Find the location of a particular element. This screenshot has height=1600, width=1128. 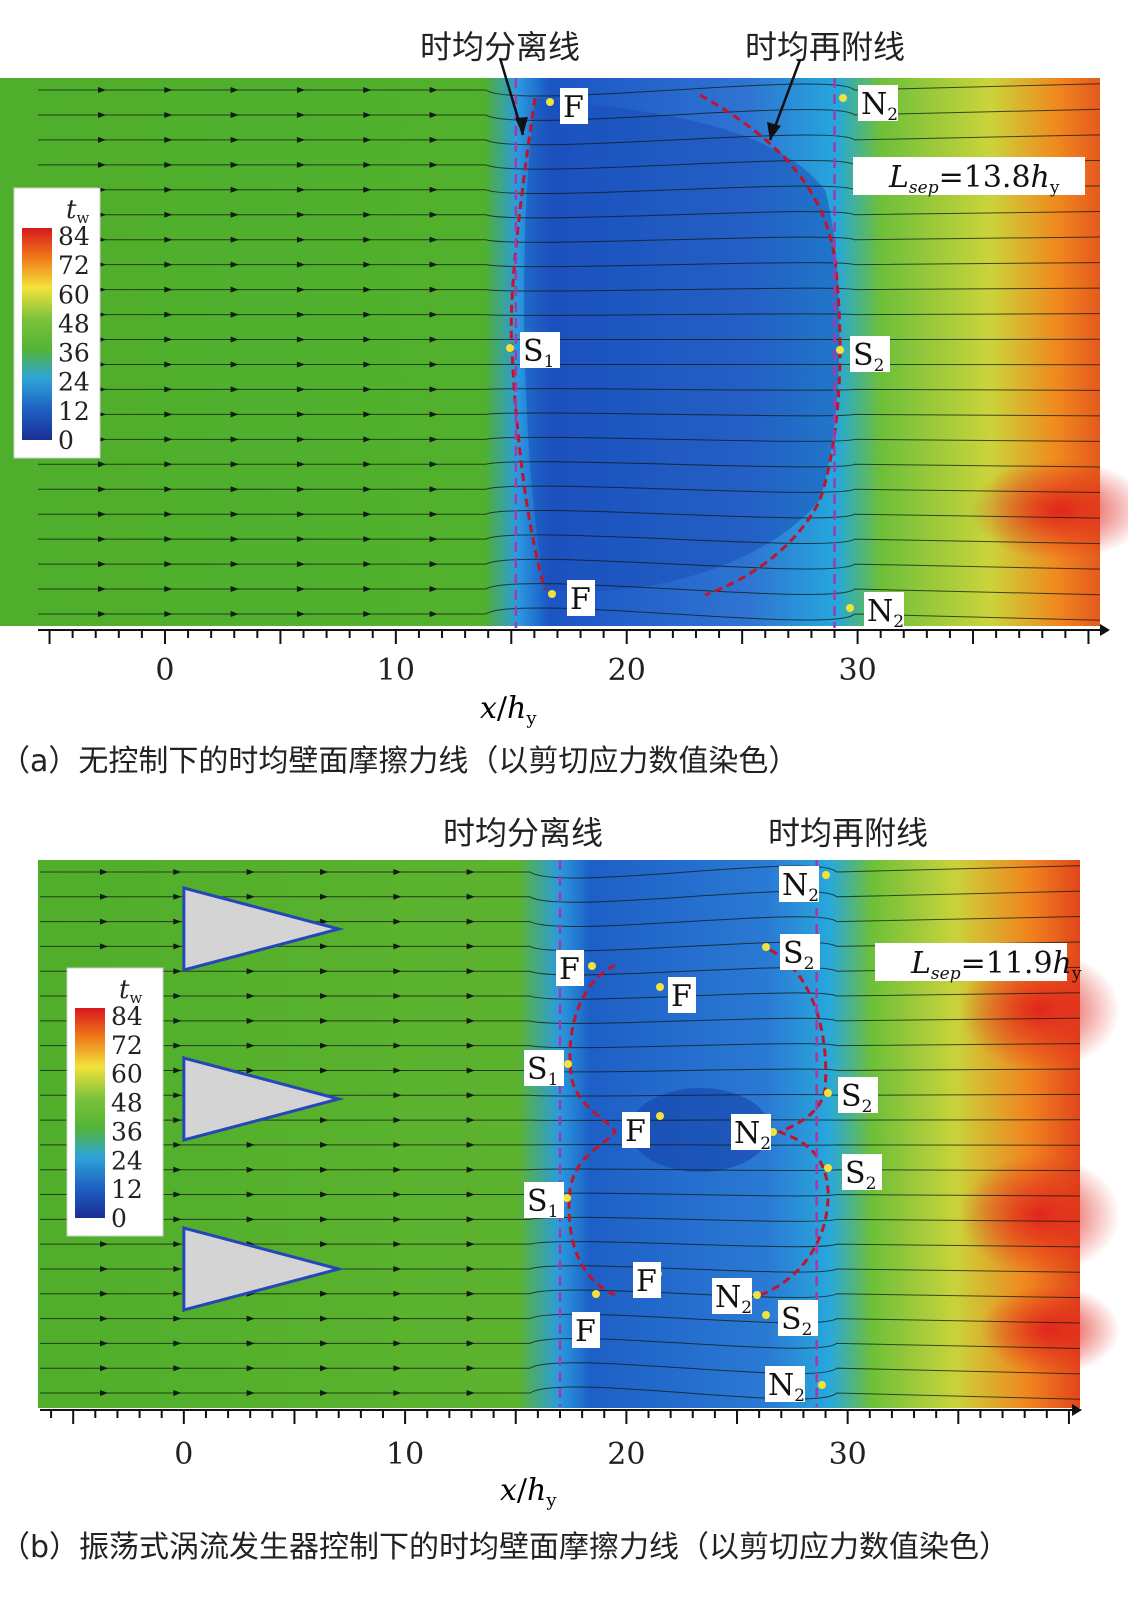

recirculation-cell-b is located at coordinates (700, 1130).